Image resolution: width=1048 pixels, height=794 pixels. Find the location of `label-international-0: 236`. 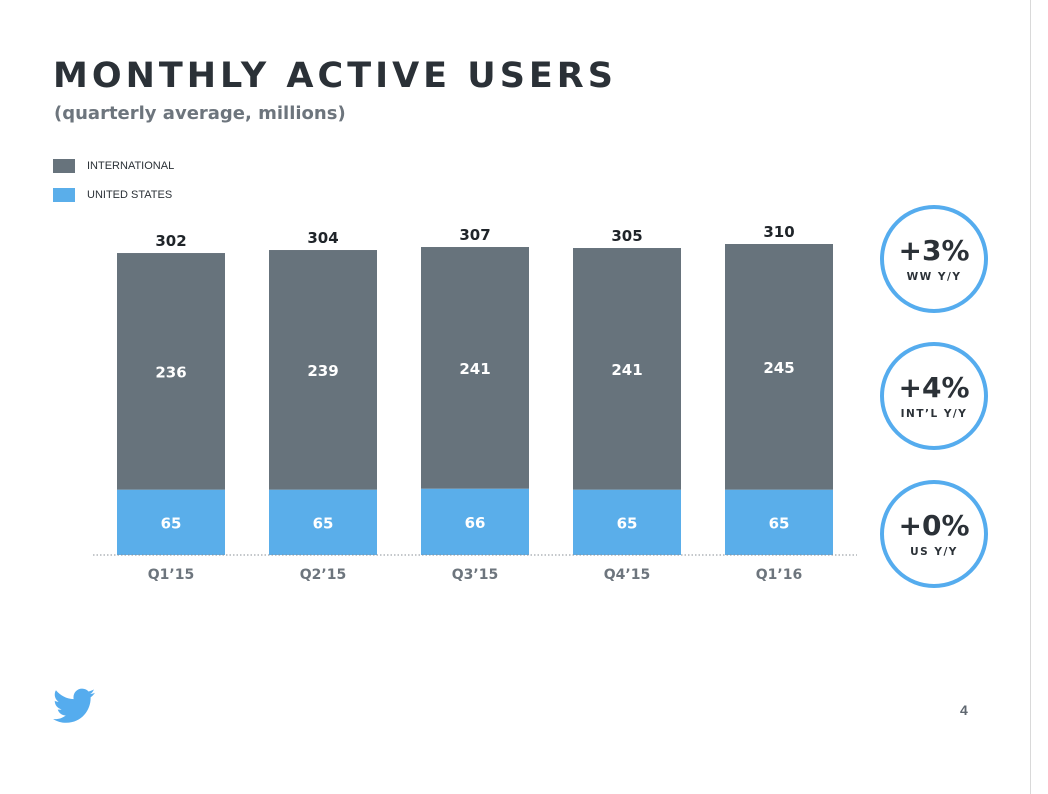

label-international-0: 236 is located at coordinates (170, 372).